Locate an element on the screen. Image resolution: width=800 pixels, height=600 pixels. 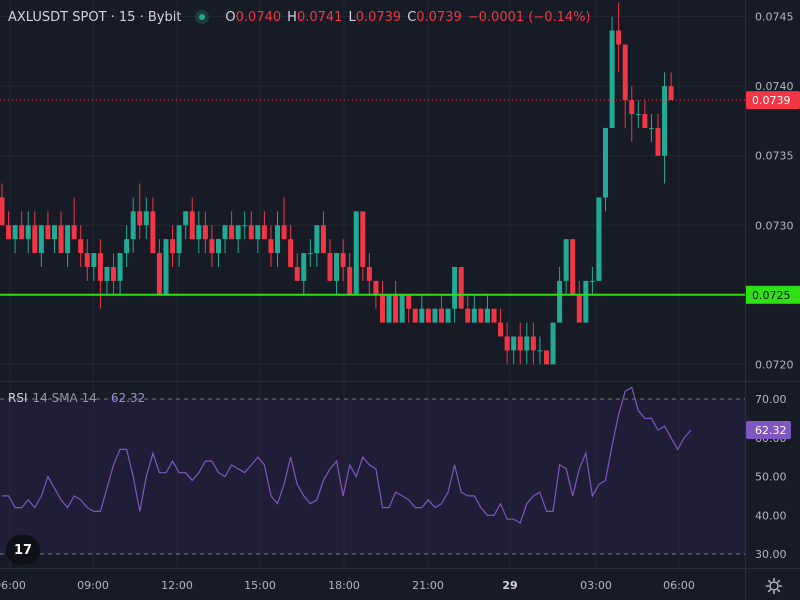
rsi-value-label: 62.32 is located at coordinates (771, 430).